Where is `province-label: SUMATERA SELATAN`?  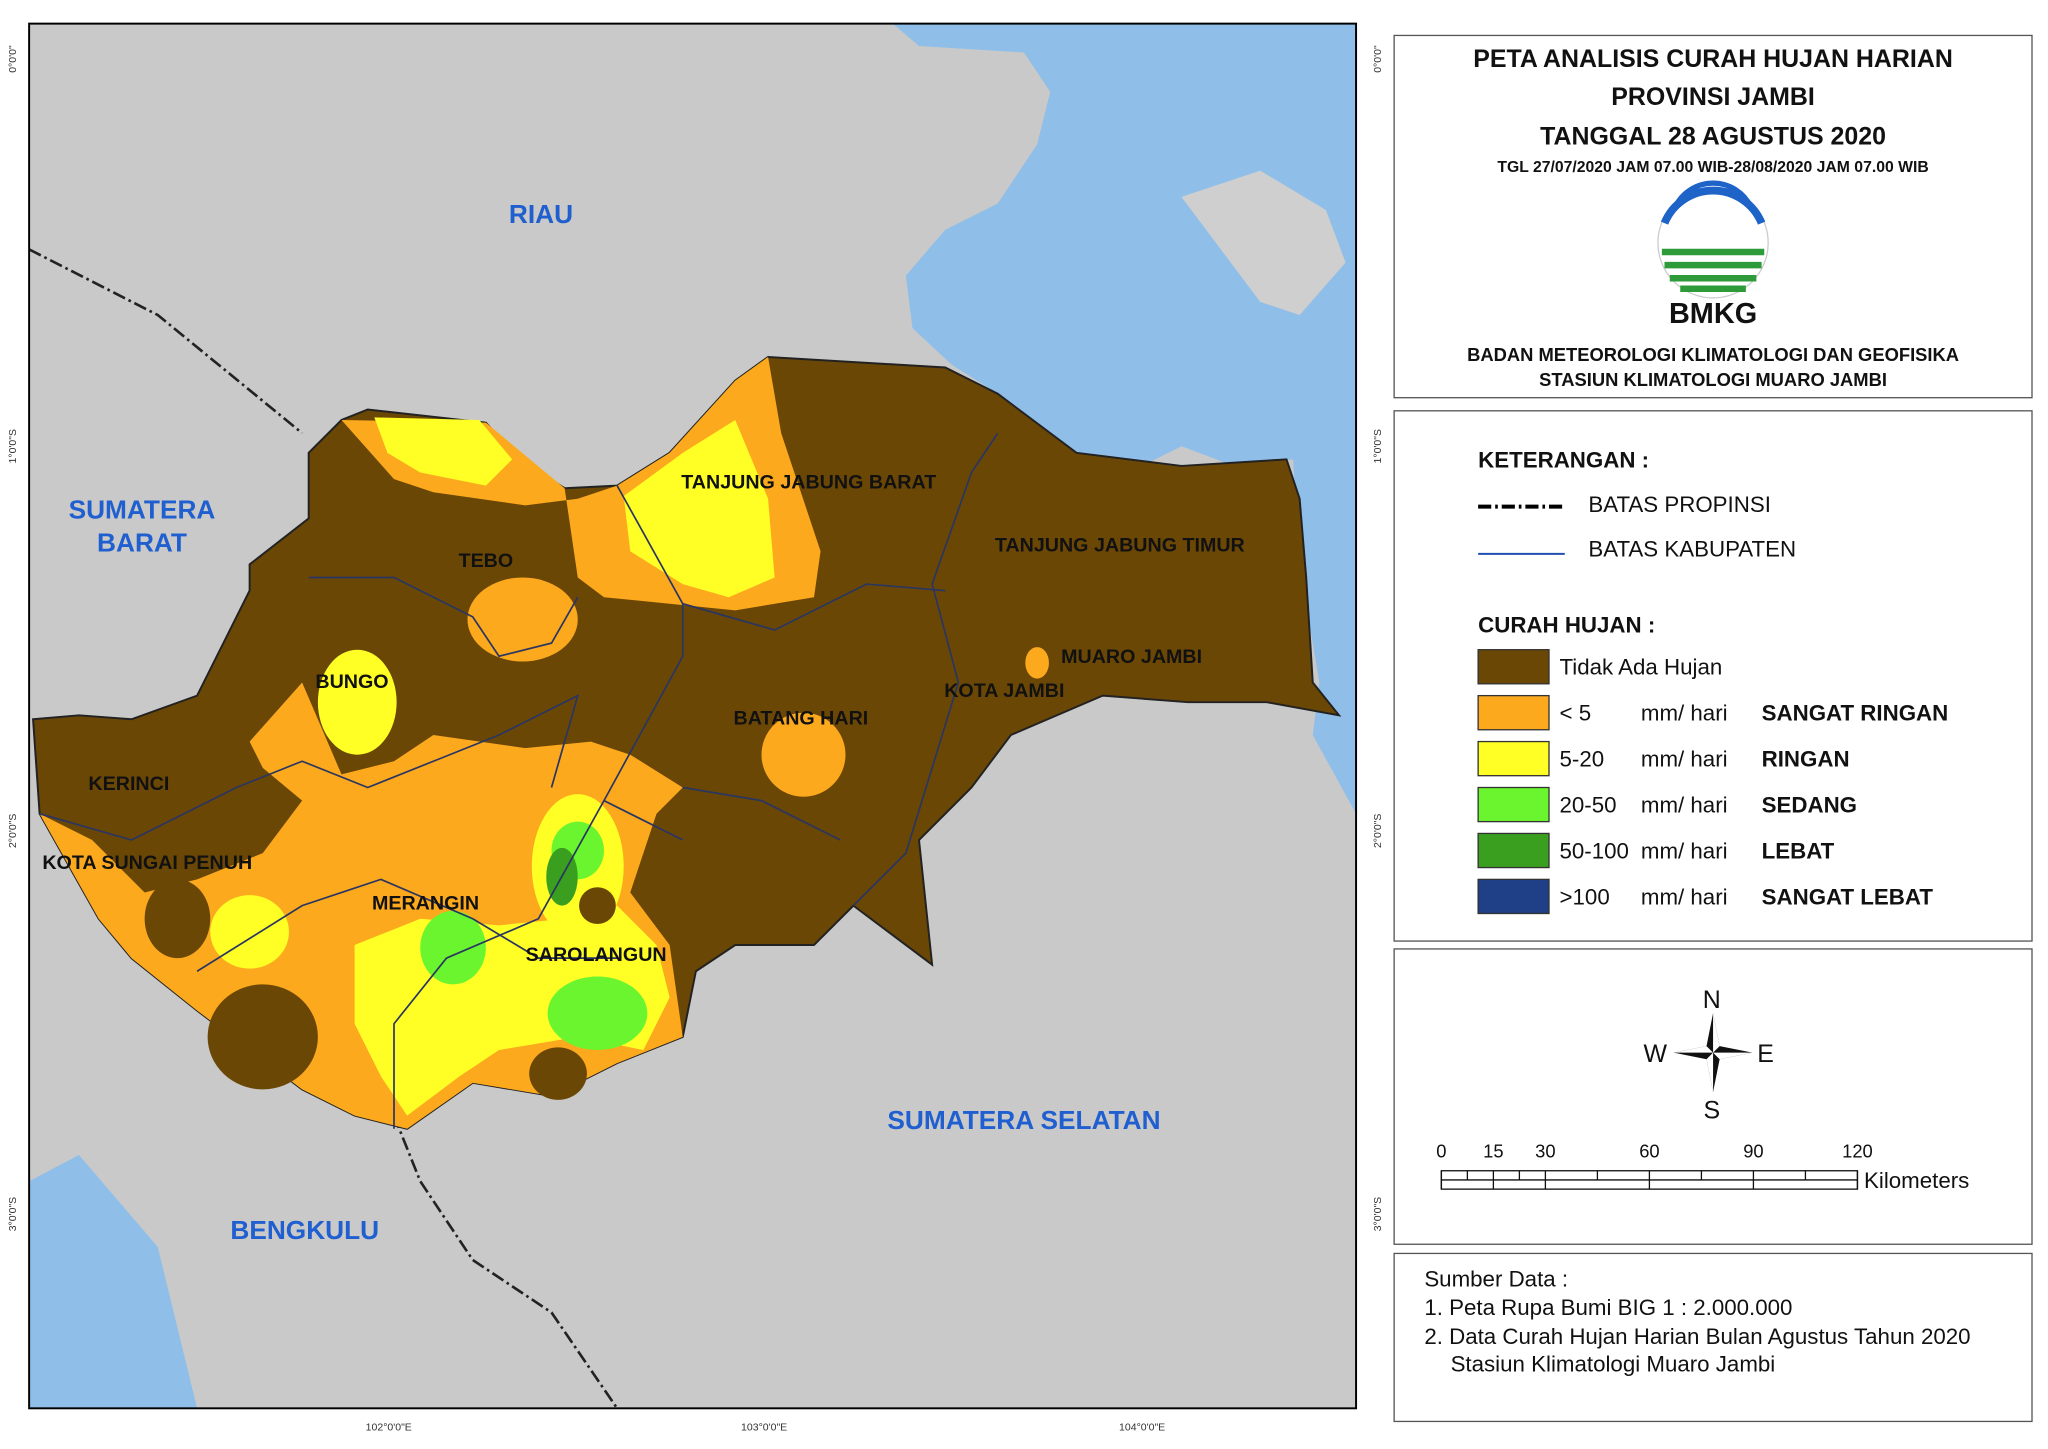 province-label: SUMATERA SELATAN is located at coordinates (1023, 1120).